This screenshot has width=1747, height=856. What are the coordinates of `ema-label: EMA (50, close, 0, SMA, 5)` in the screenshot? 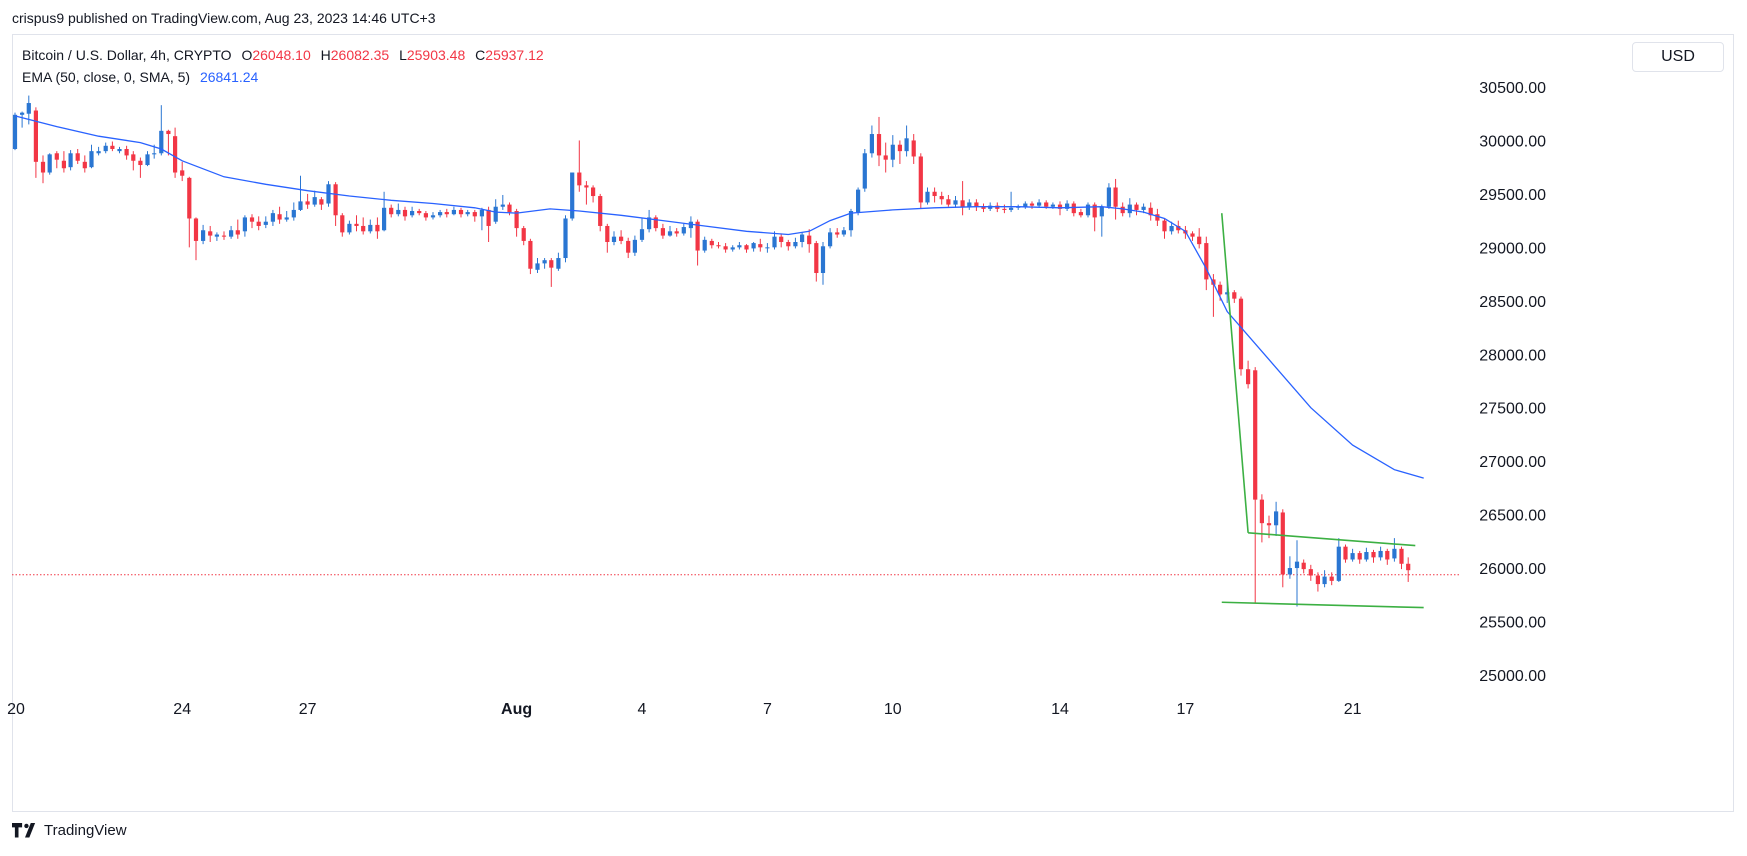 It's located at (106, 77).